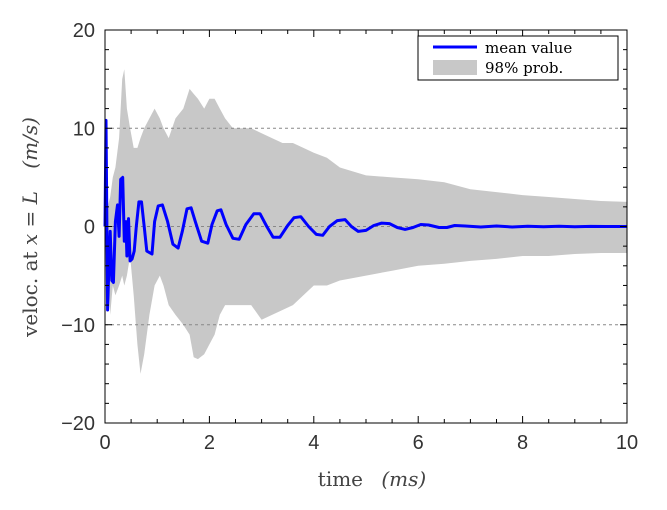 The width and height of the screenshot is (667, 510). Describe the element at coordinates (78, 424) in the screenshot. I see `y-tick-label: −20` at that location.